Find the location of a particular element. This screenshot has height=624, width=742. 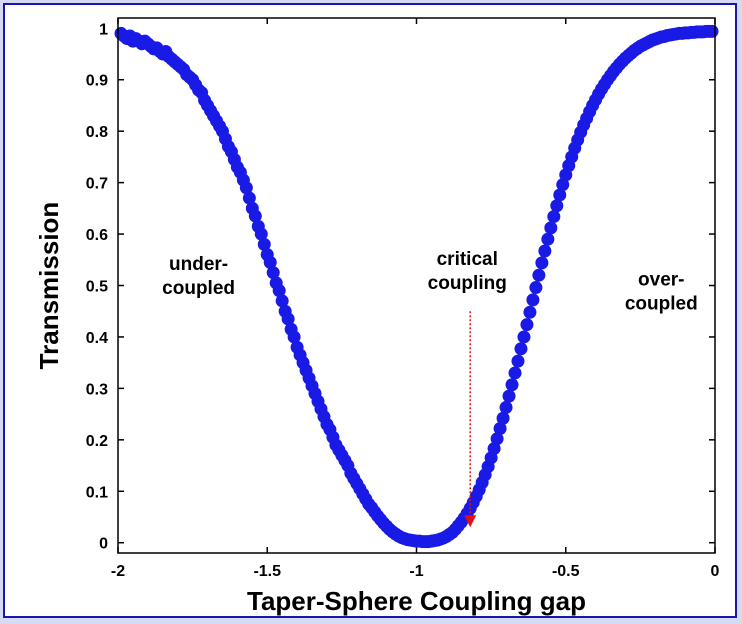

annotation-line: coupling is located at coordinates (467, 283).